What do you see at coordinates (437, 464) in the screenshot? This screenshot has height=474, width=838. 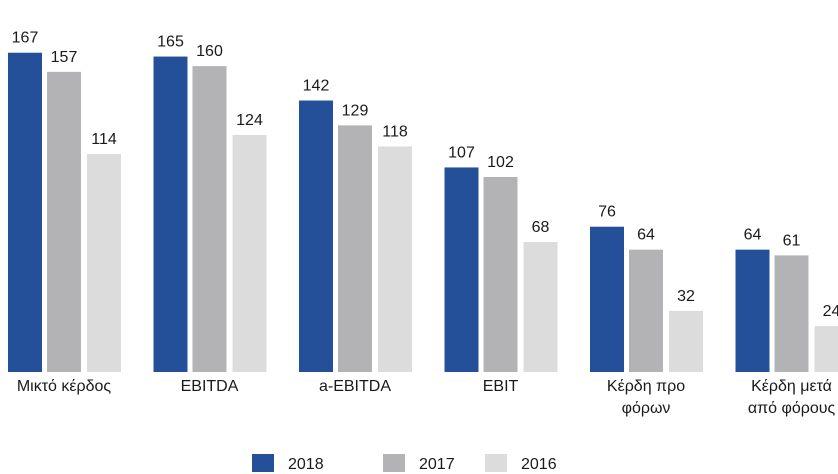 I see `legend-label: 2017` at bounding box center [437, 464].